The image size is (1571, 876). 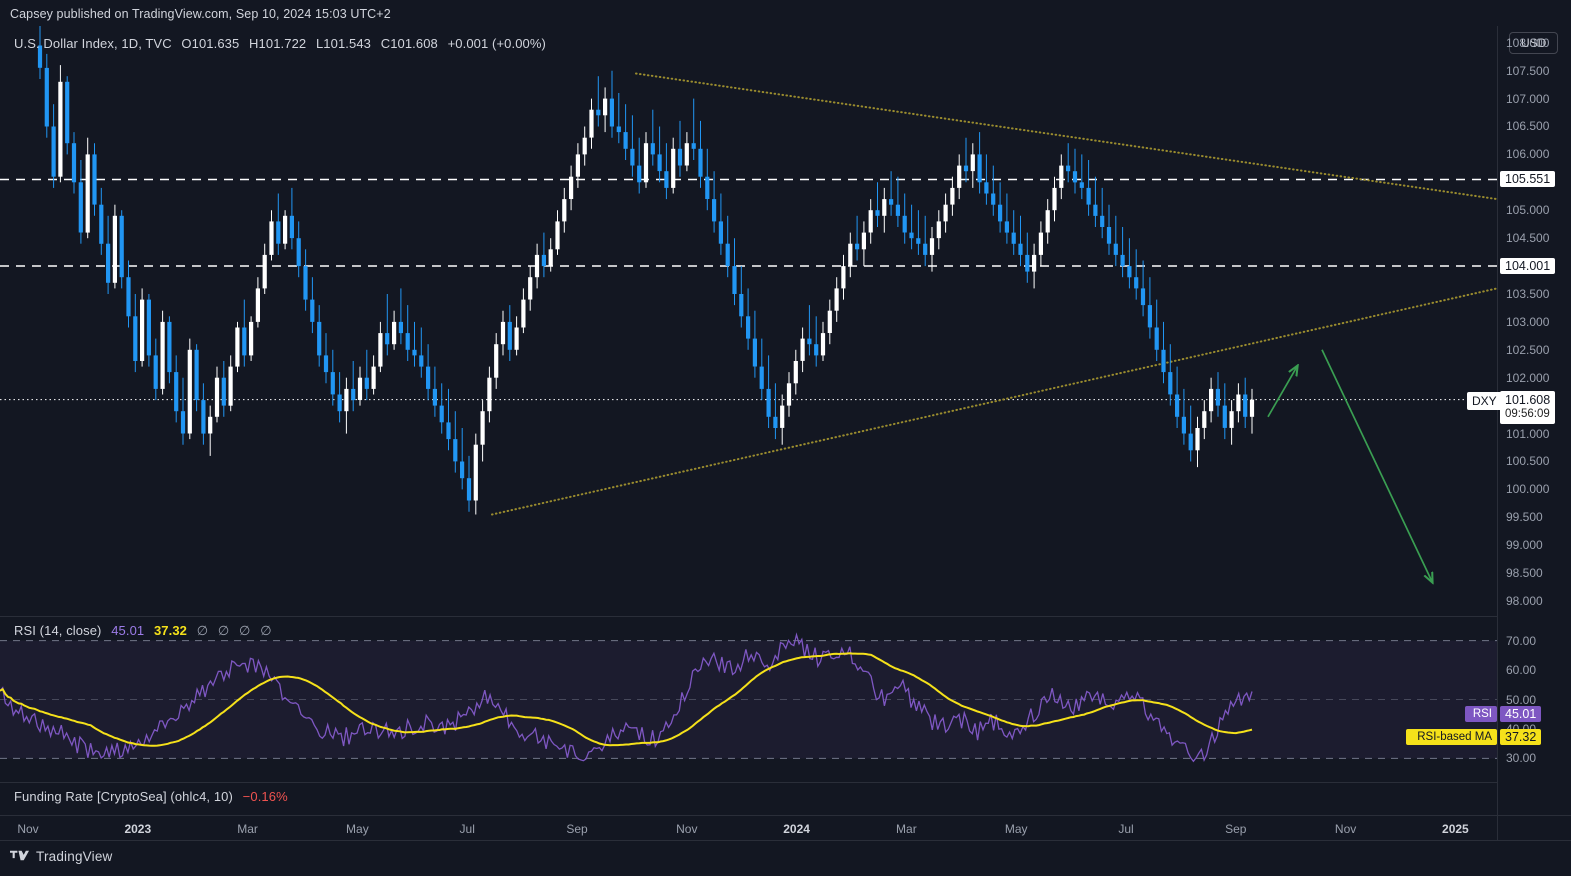 What do you see at coordinates (748, 799) in the screenshot?
I see `funding-rate-pane` at bounding box center [748, 799].